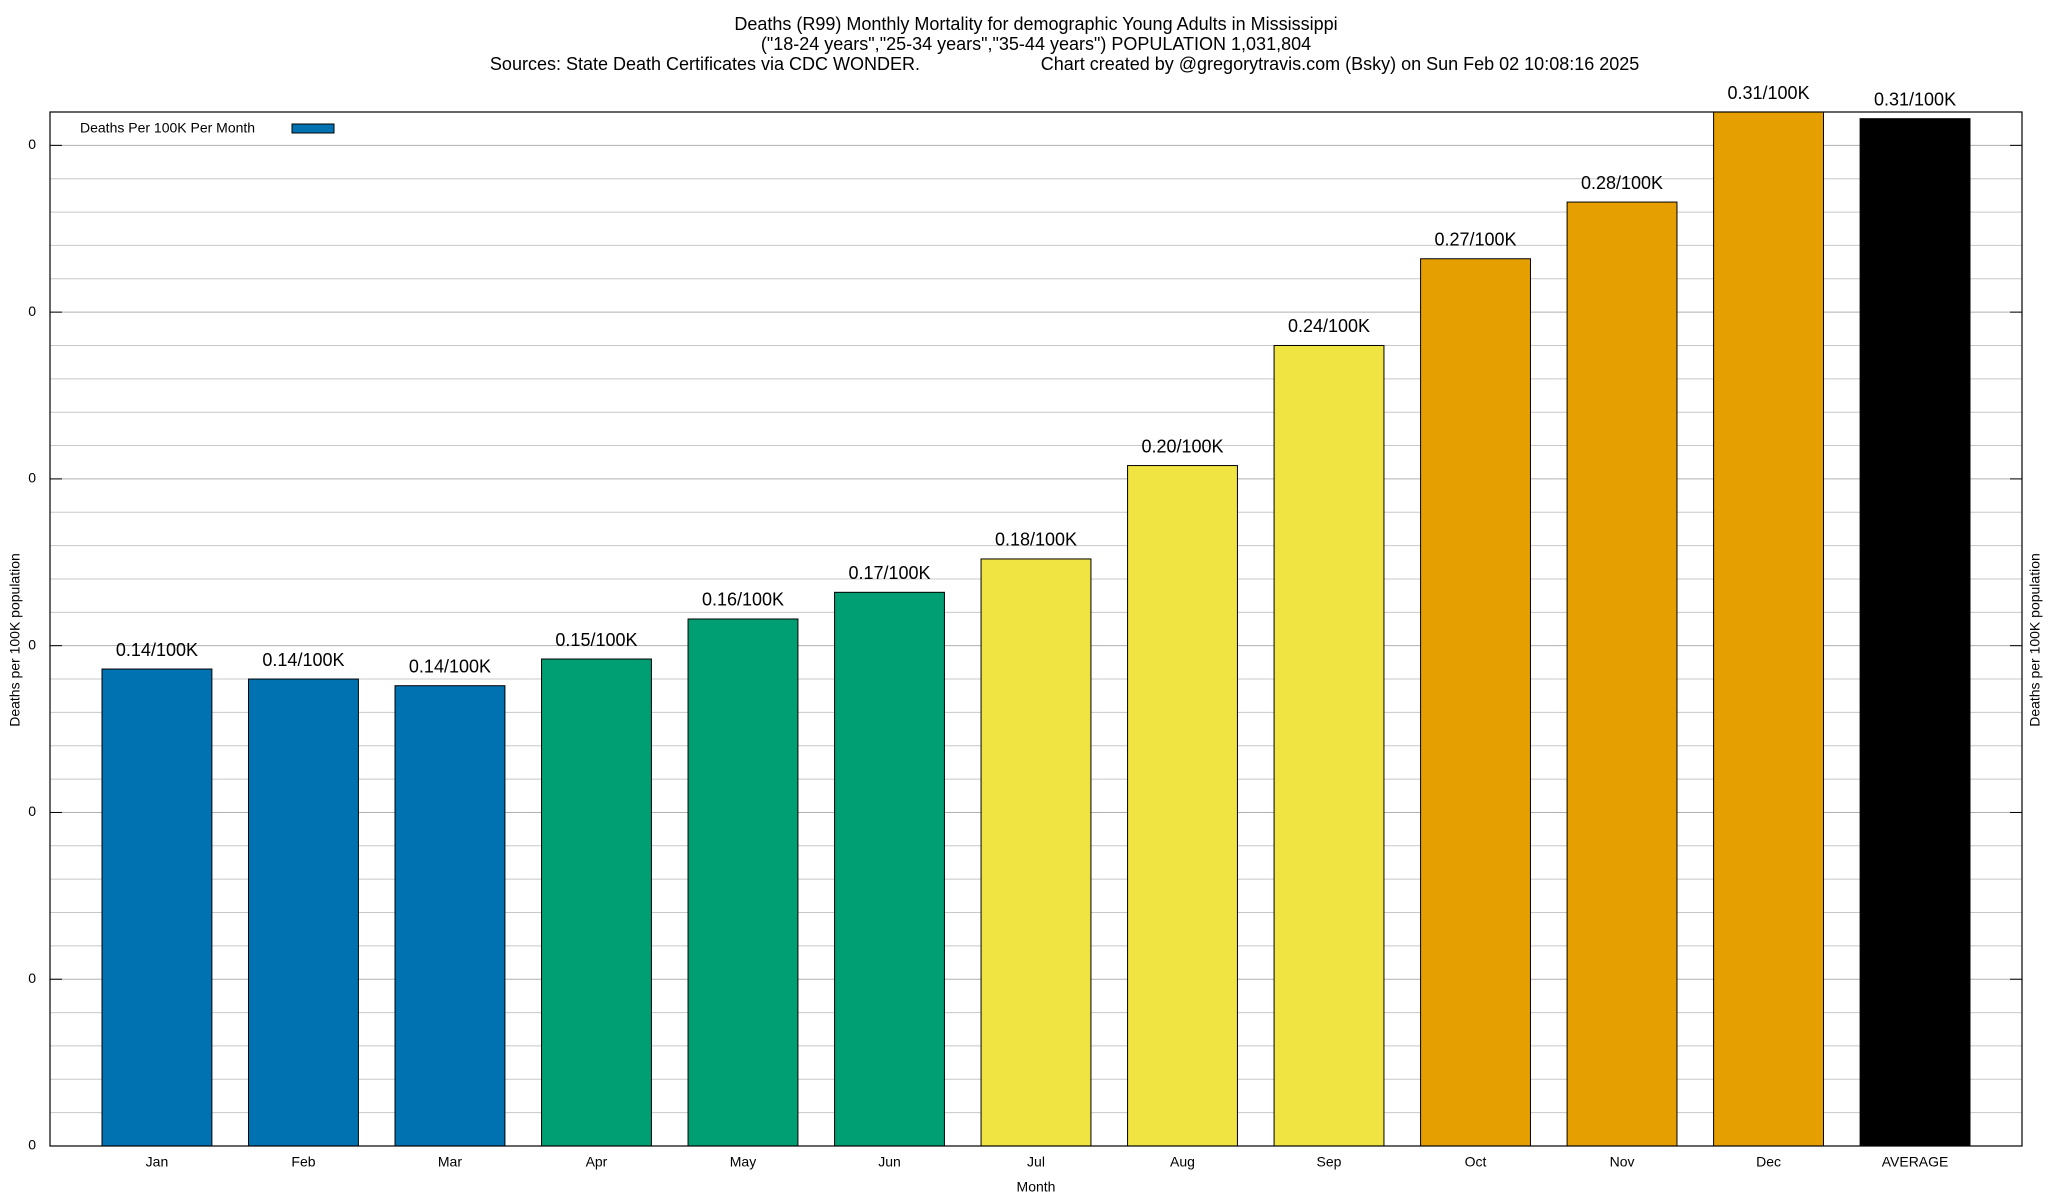 The image size is (2048, 1200). What do you see at coordinates (743, 600) in the screenshot?
I see `data-label: 0.16/100K` at bounding box center [743, 600].